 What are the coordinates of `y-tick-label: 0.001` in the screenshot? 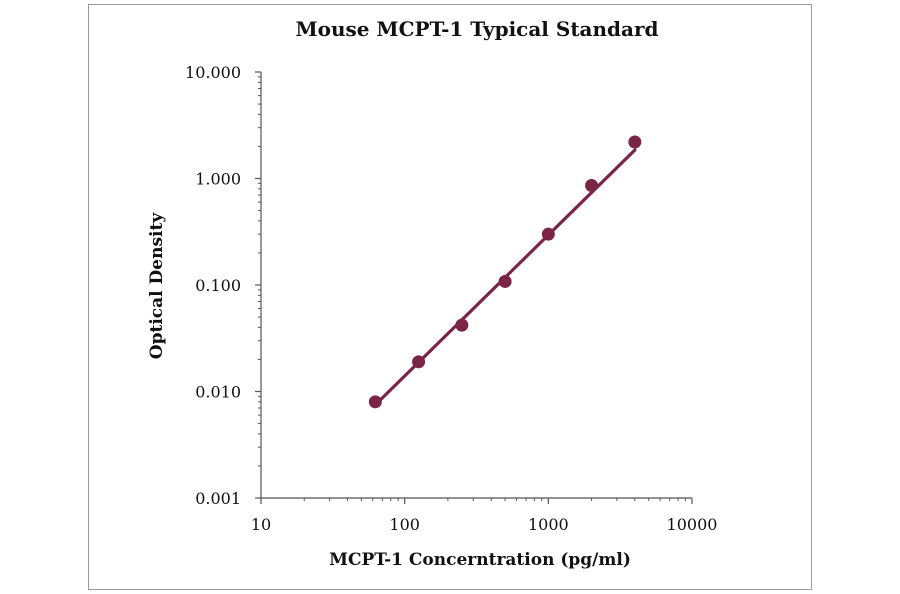 It's located at (218, 498).